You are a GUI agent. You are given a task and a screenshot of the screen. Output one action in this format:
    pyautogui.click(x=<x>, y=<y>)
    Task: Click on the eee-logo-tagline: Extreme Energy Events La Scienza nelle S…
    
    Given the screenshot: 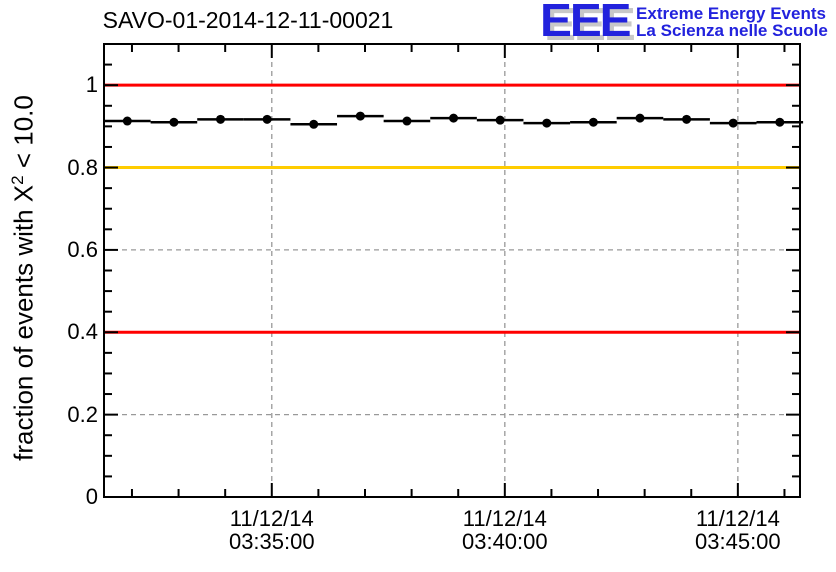 What is the action you would take?
    pyautogui.click(x=732, y=19)
    